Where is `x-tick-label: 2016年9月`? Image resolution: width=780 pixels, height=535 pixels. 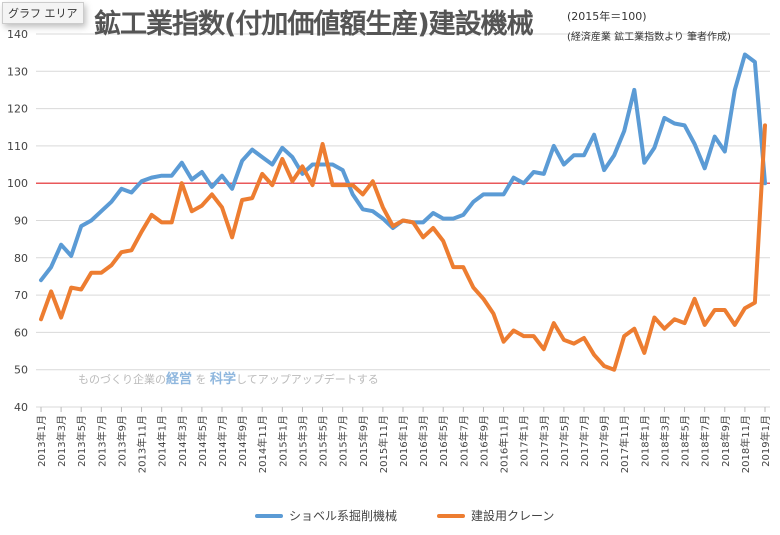 x-tick-label: 2016年9月 is located at coordinates (483, 441).